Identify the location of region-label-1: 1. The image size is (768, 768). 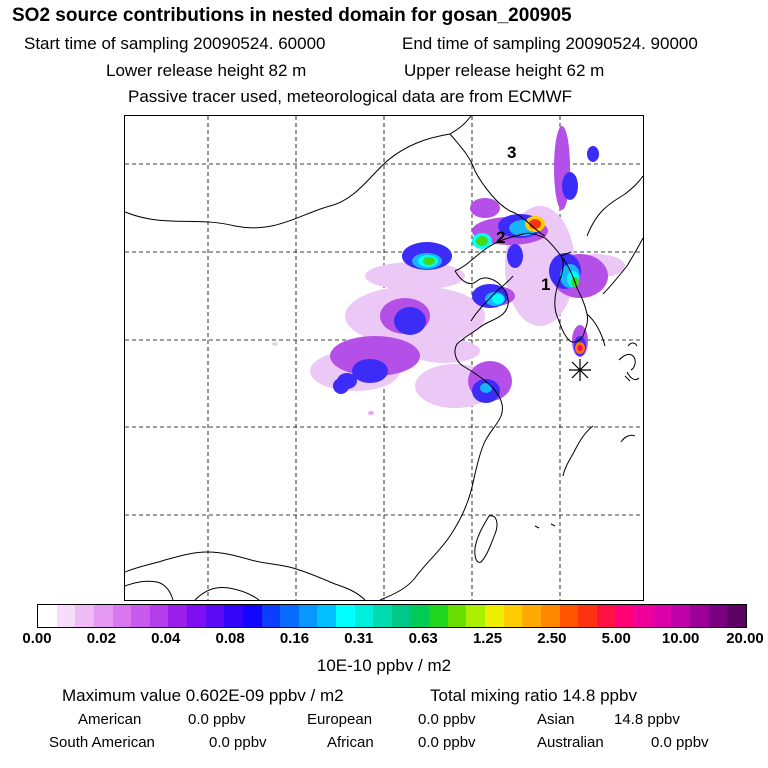
(545, 284).